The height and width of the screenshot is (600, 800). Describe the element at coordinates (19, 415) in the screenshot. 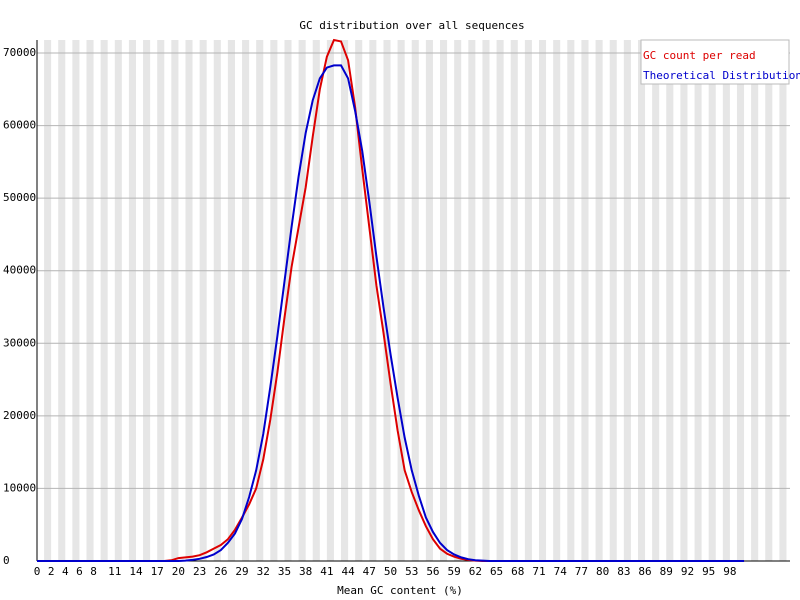

I see `y-tick-label: 20000` at that location.